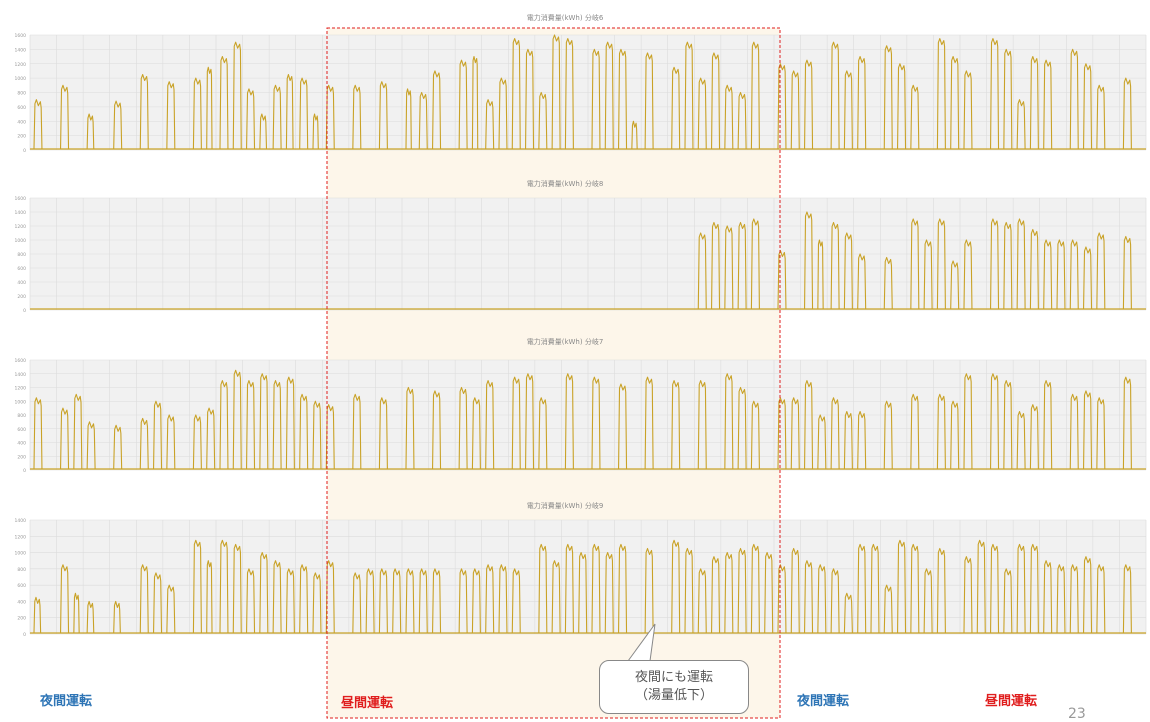  What do you see at coordinates (565, 341) in the screenshot?
I see `chart-title: 電力消費量(kWh) 分岐7` at bounding box center [565, 341].